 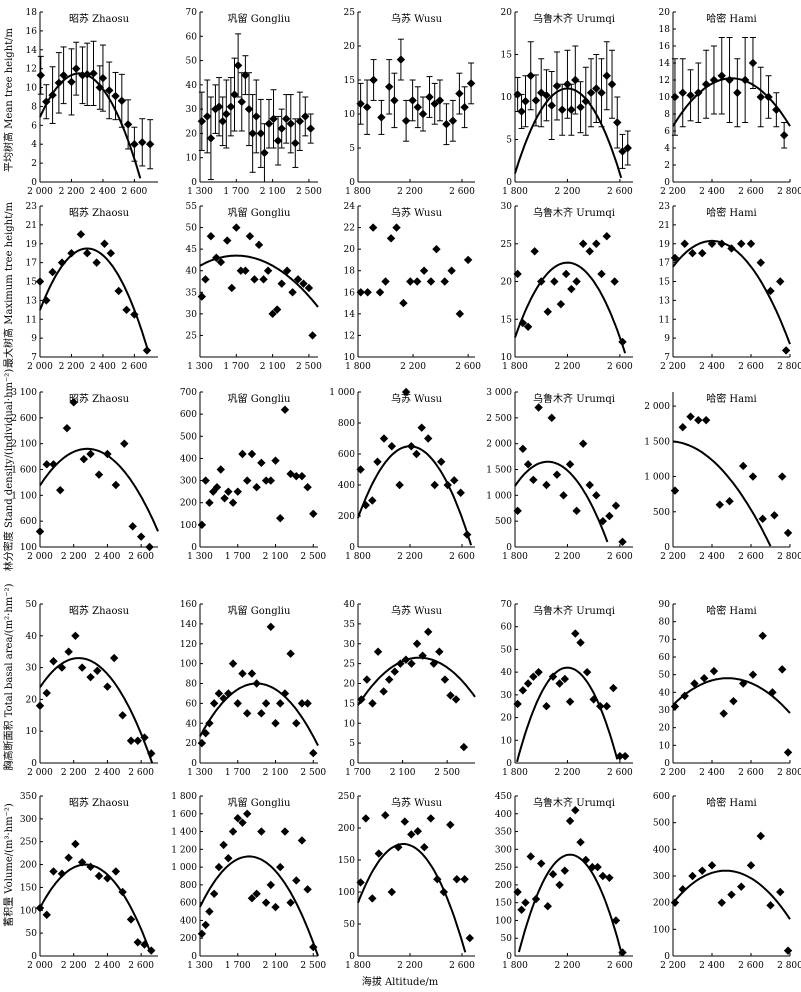 What do you see at coordinates (358, 367) in the screenshot?
I see `chart-r1c2-xtick-label: 1 800` at bounding box center [358, 367].